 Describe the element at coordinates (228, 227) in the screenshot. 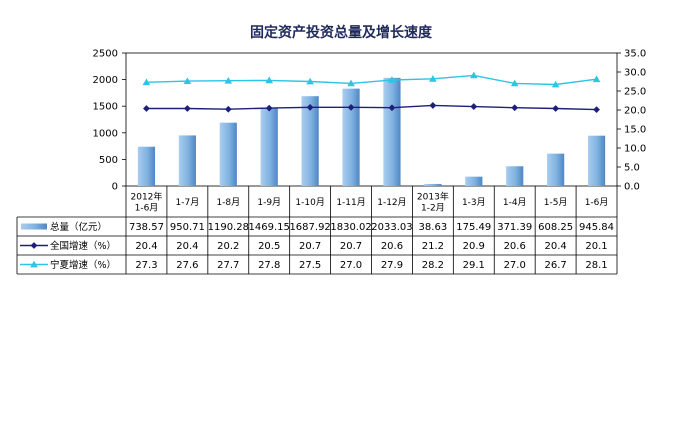

I see `data-table-cell: 1190.28` at that location.